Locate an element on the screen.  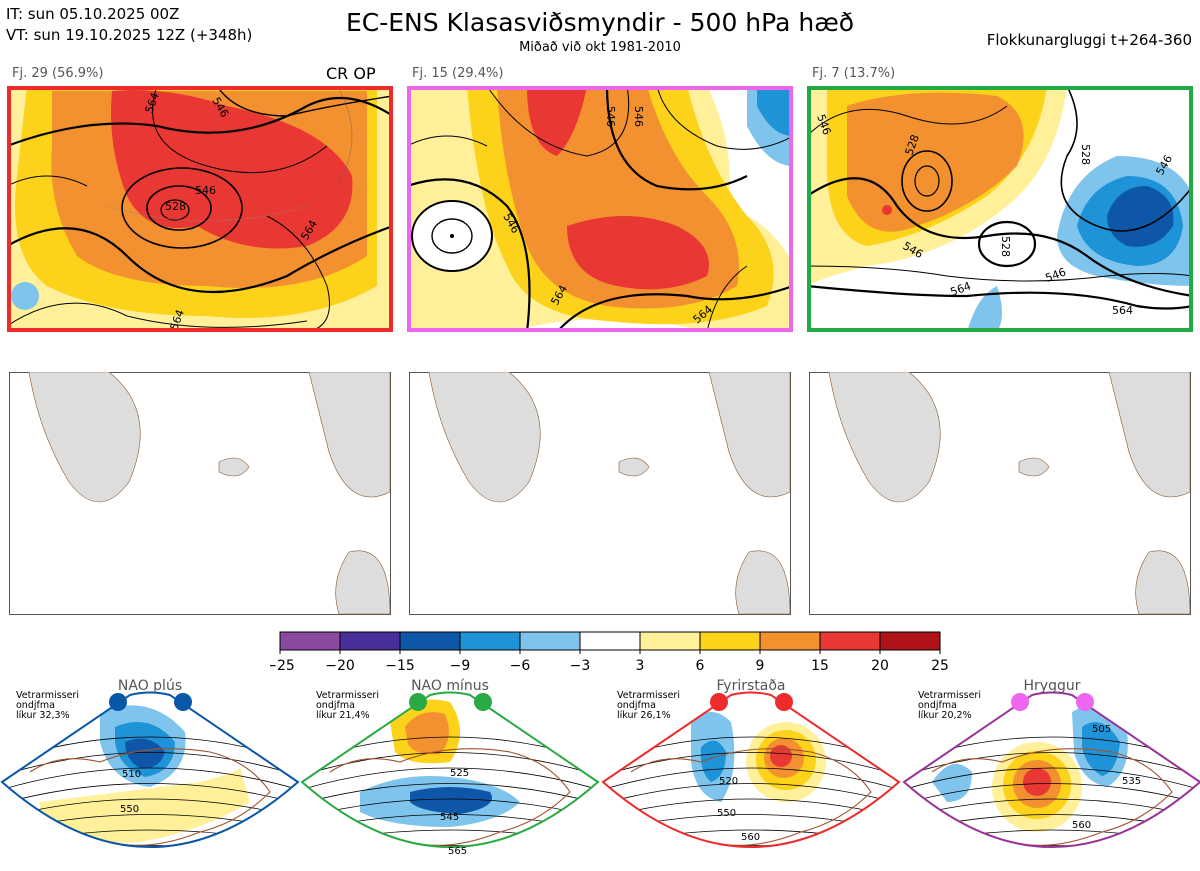
cluster-3-border is located at coordinates (1000, 209).